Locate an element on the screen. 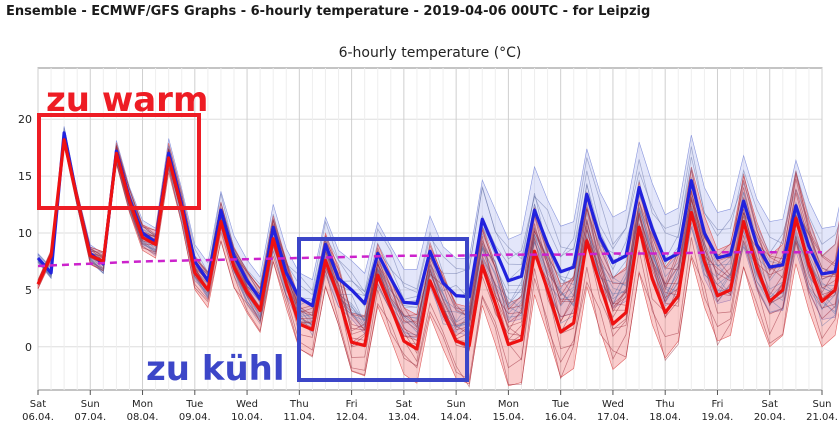  y-axis: 0 5 10 15 20 is located at coordinates (25, 233).